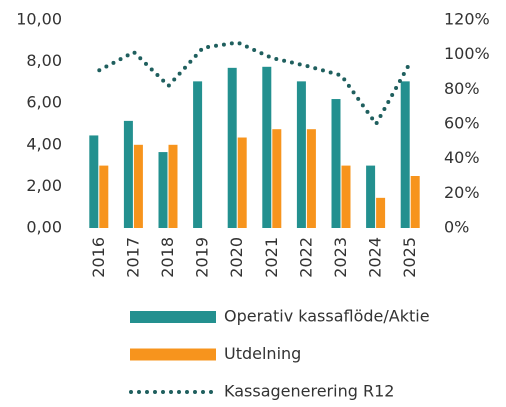 The width and height of the screenshot is (506, 407). I want to click on y2-tick-label: 100%, so click(467, 53).